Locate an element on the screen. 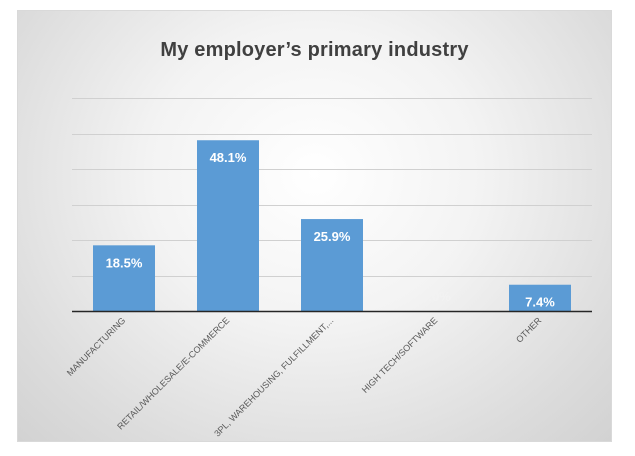  data-label: 18.5% is located at coordinates (124, 262).